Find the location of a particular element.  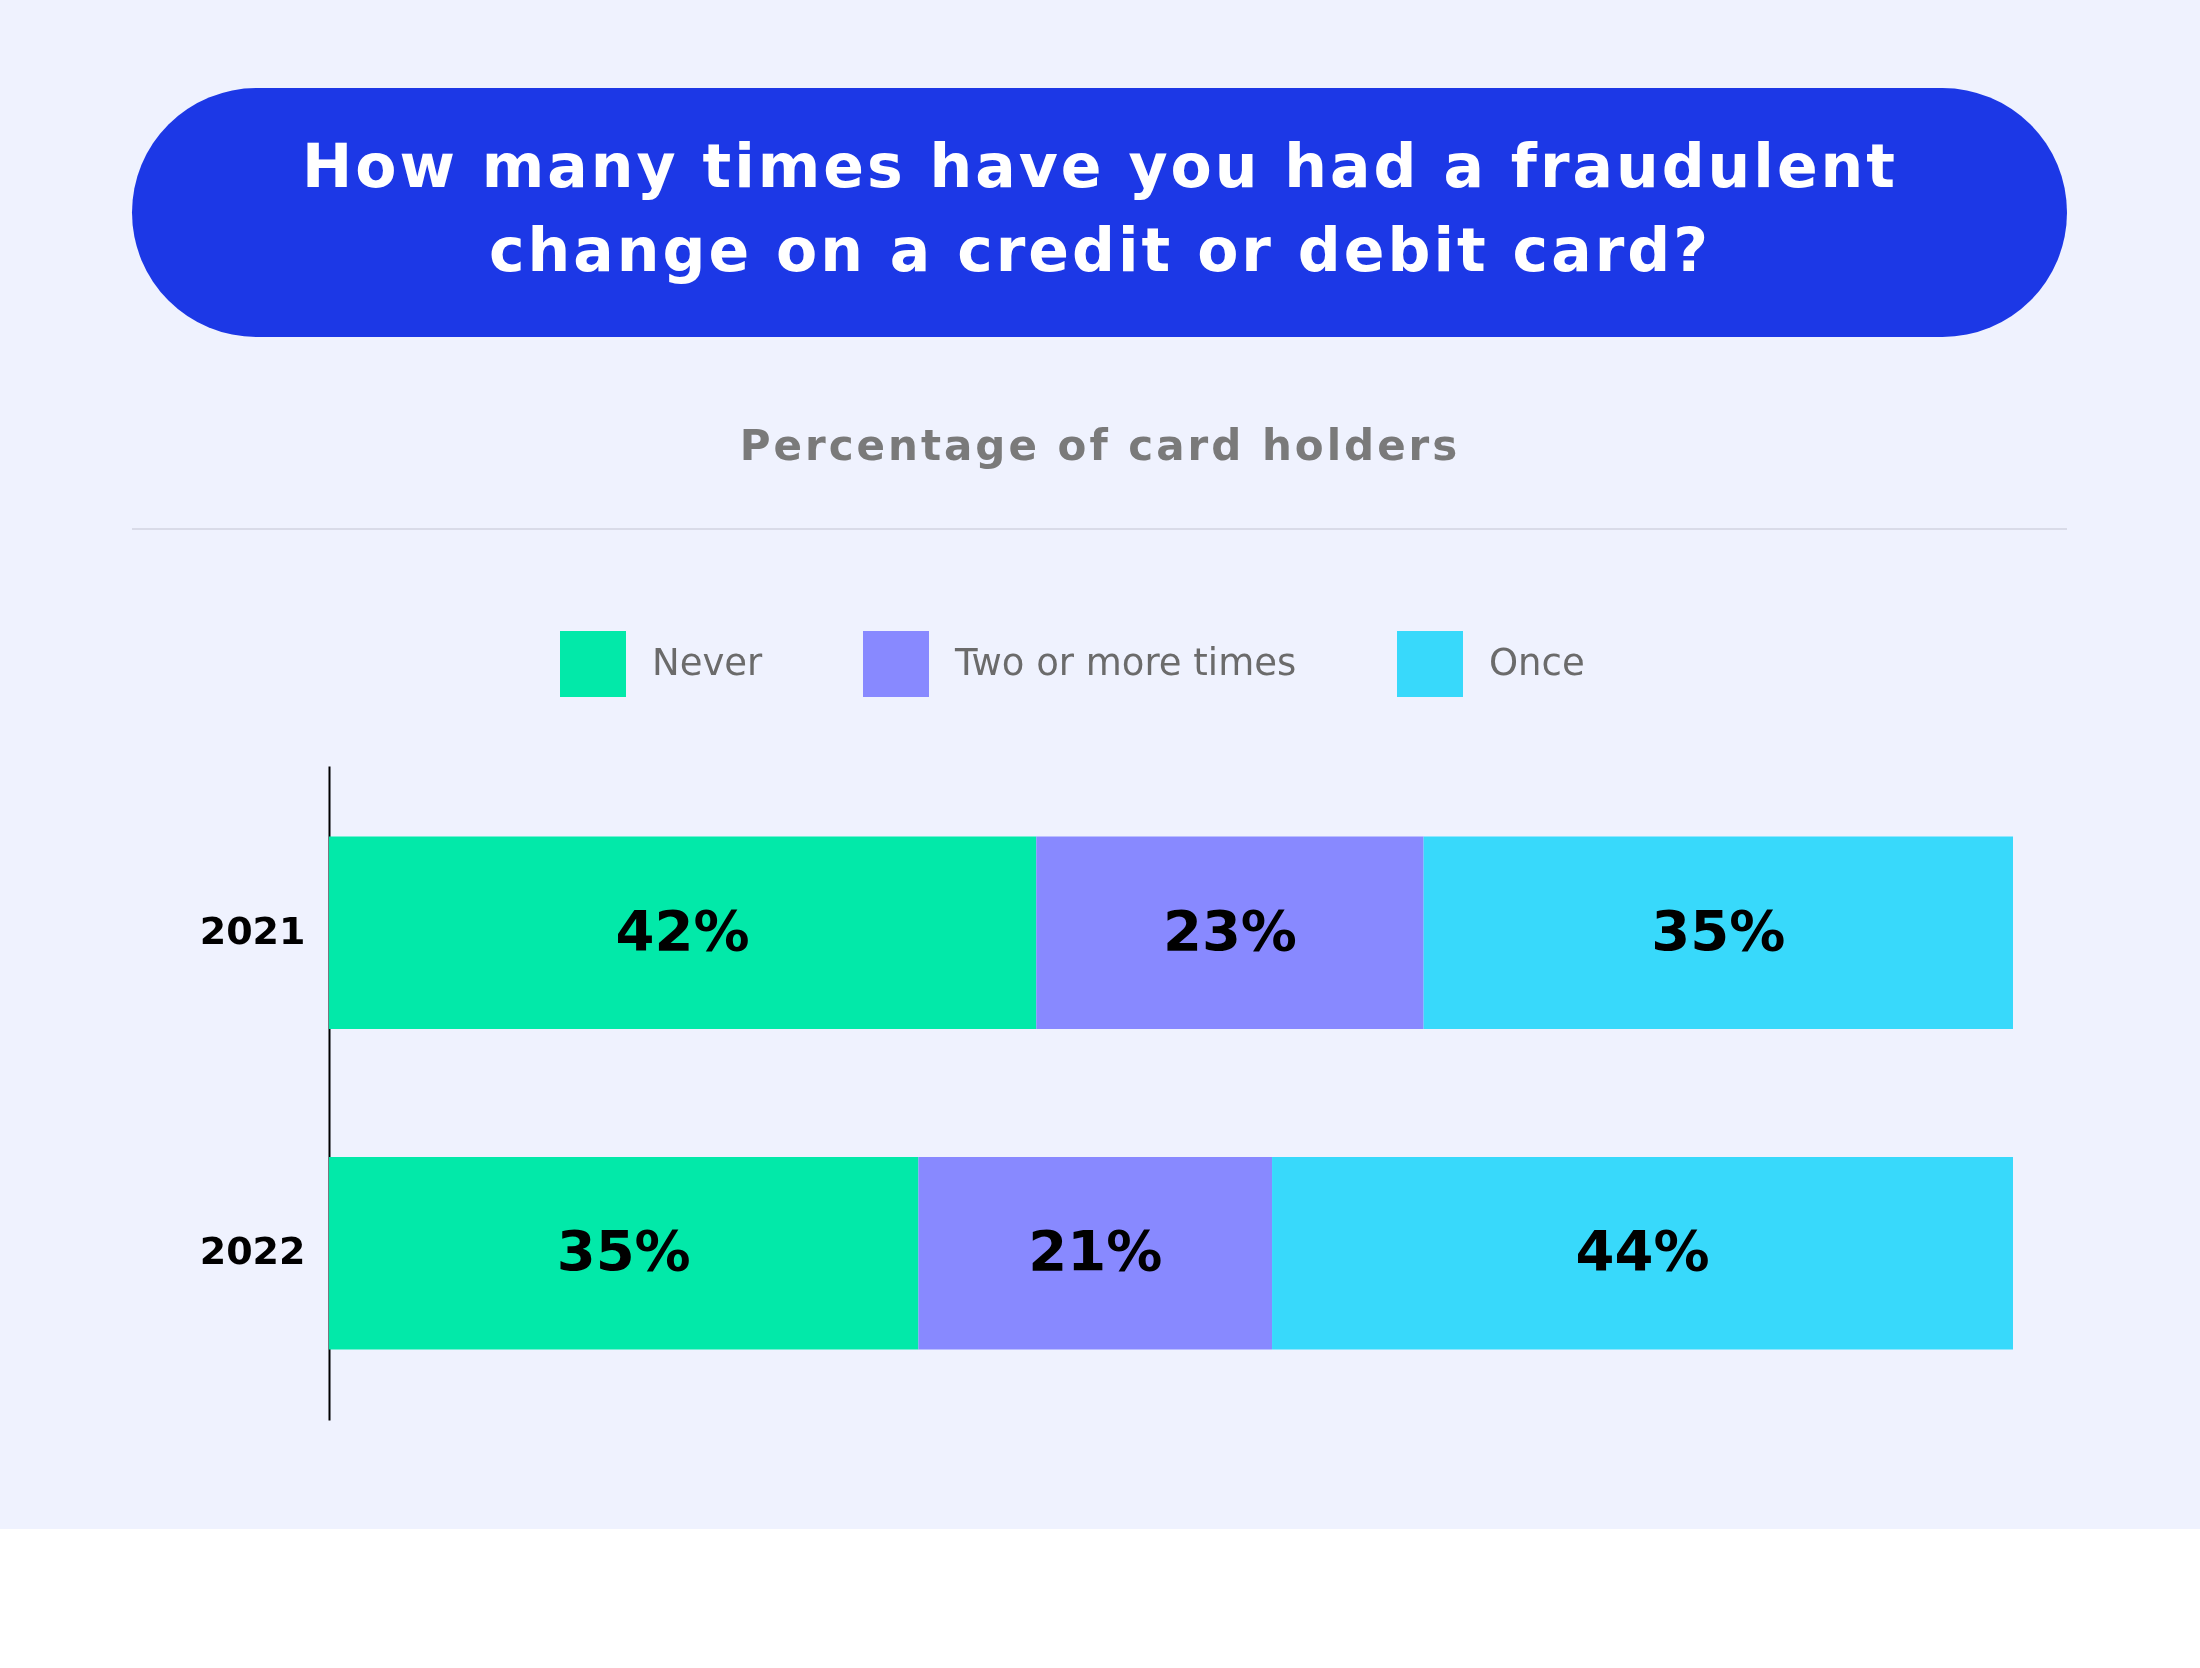

legend-label: Once is located at coordinates (1537, 662).